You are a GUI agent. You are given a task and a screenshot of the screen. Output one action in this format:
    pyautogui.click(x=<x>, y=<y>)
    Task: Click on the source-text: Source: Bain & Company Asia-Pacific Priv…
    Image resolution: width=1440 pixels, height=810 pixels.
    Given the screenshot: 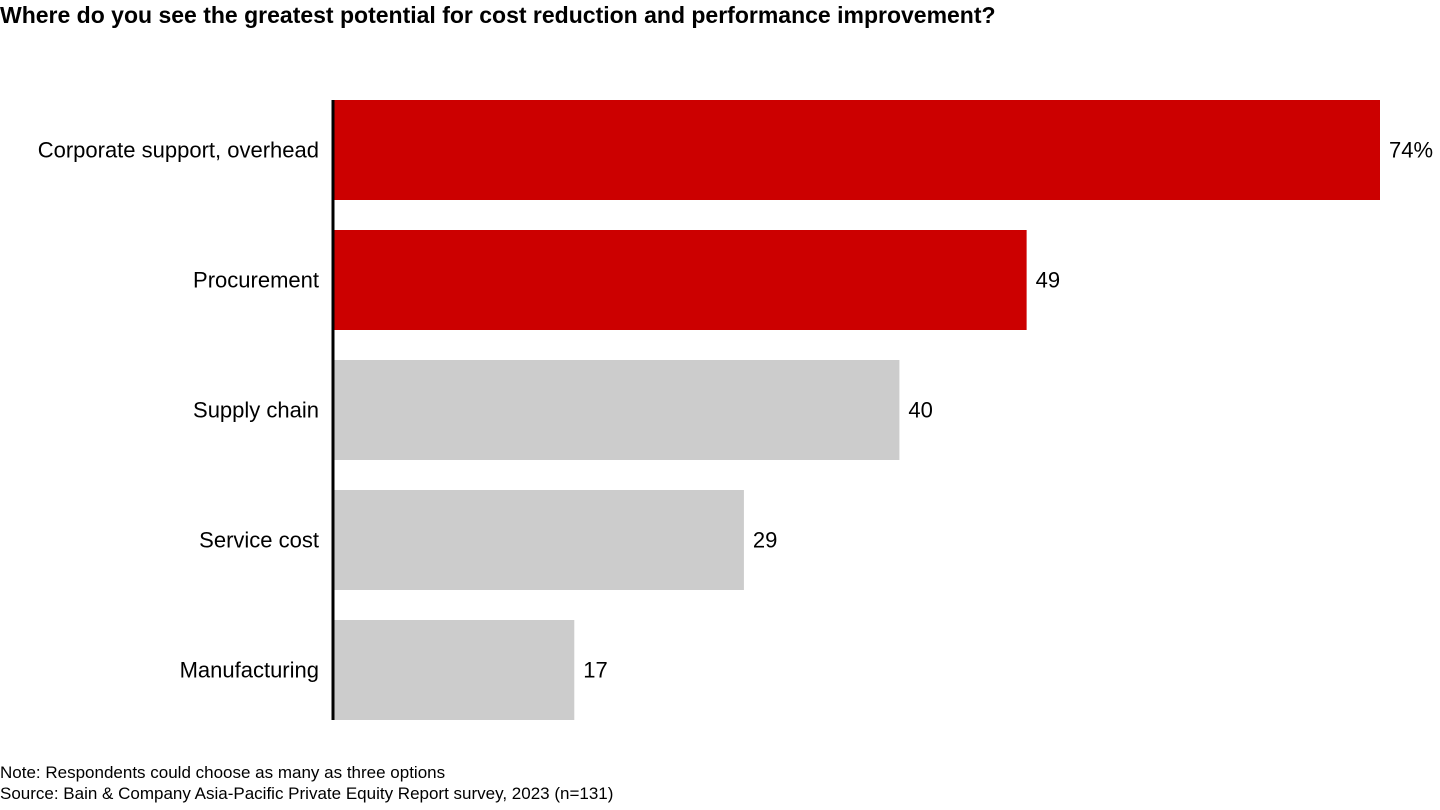 What is the action you would take?
    pyautogui.click(x=307, y=793)
    